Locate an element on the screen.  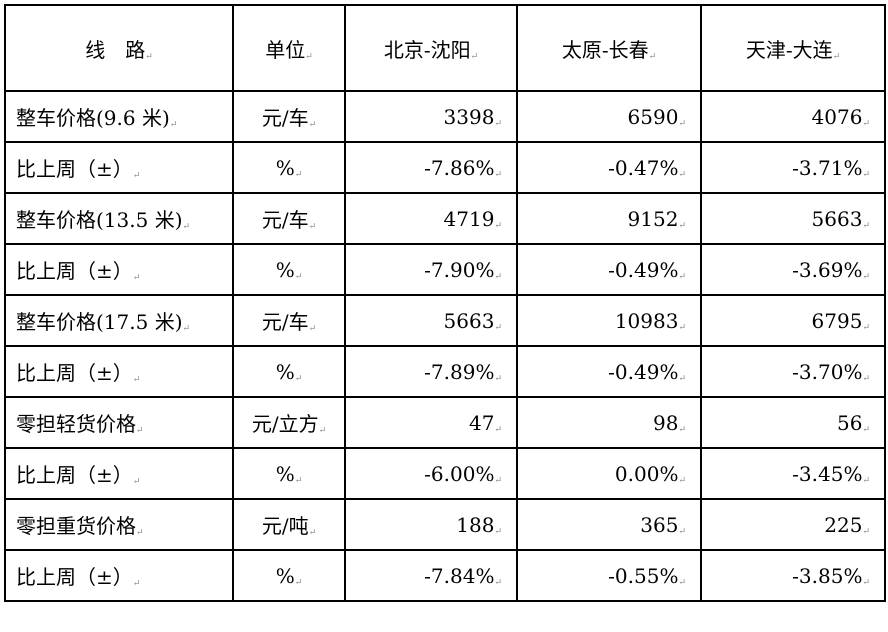
row-label-text: 整车价格(9.6 米) is located at coordinates (96, 118).